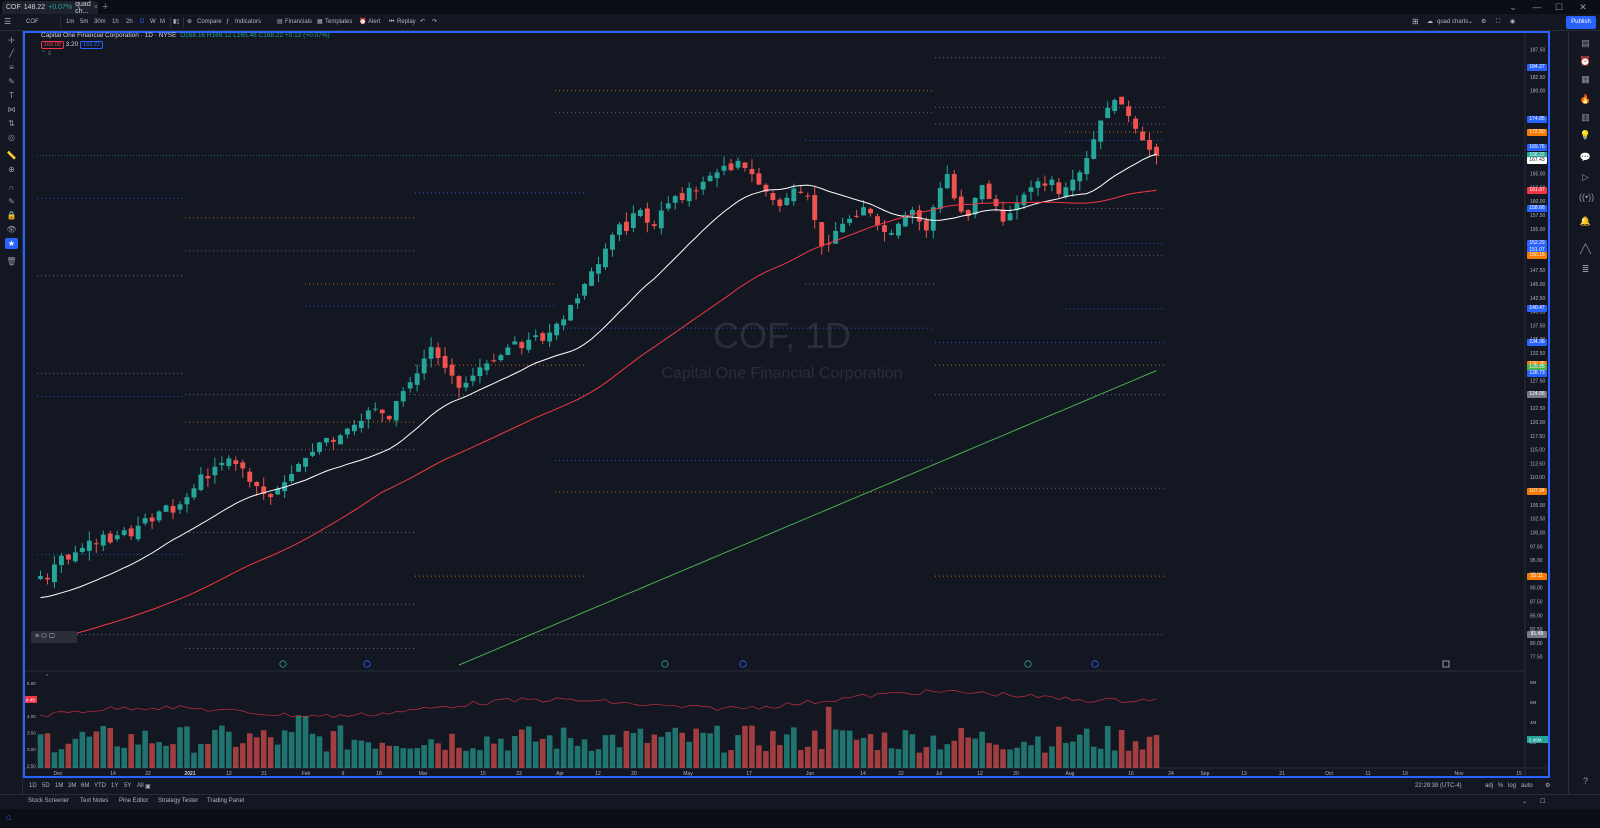  What do you see at coordinates (1525, 802) in the screenshot?
I see `collapse-panel-icon: ⌄` at bounding box center [1525, 802].